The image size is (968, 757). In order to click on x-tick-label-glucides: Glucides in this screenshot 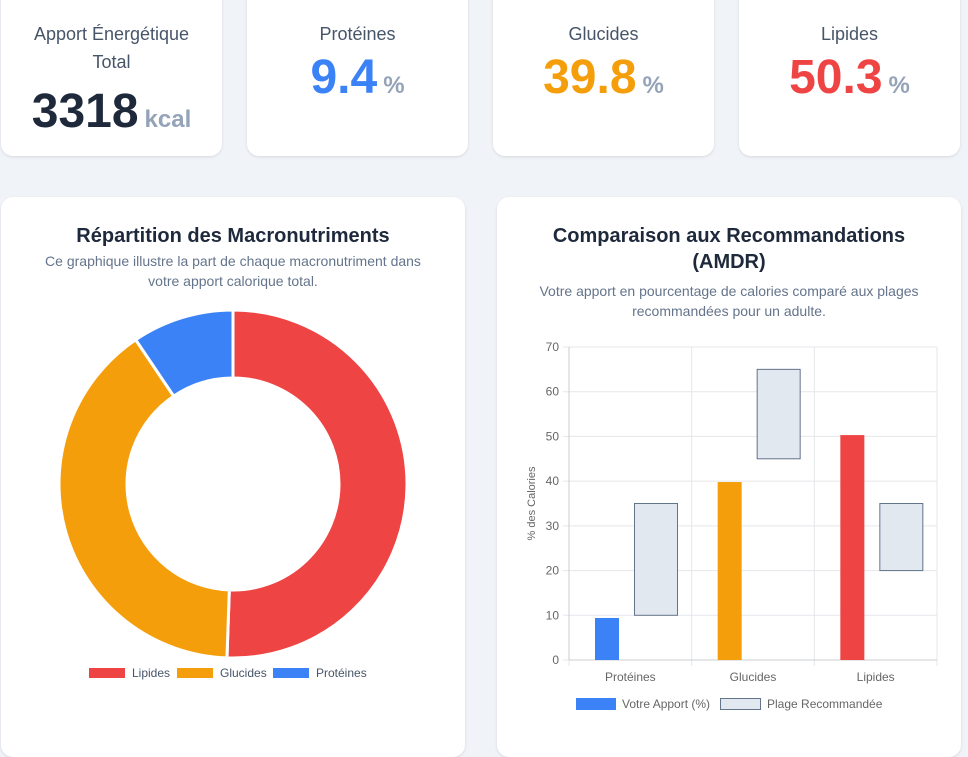, I will do `click(753, 677)`.